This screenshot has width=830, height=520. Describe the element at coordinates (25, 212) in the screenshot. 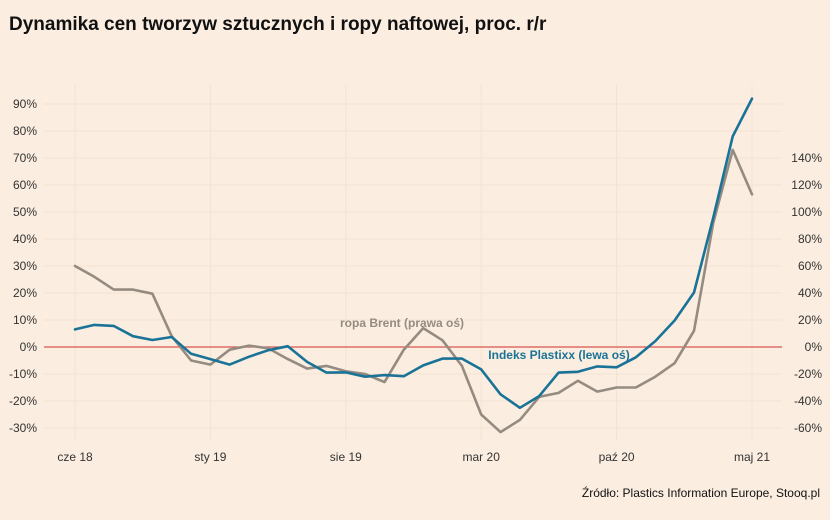

I see `left-tick-label: 50%` at that location.